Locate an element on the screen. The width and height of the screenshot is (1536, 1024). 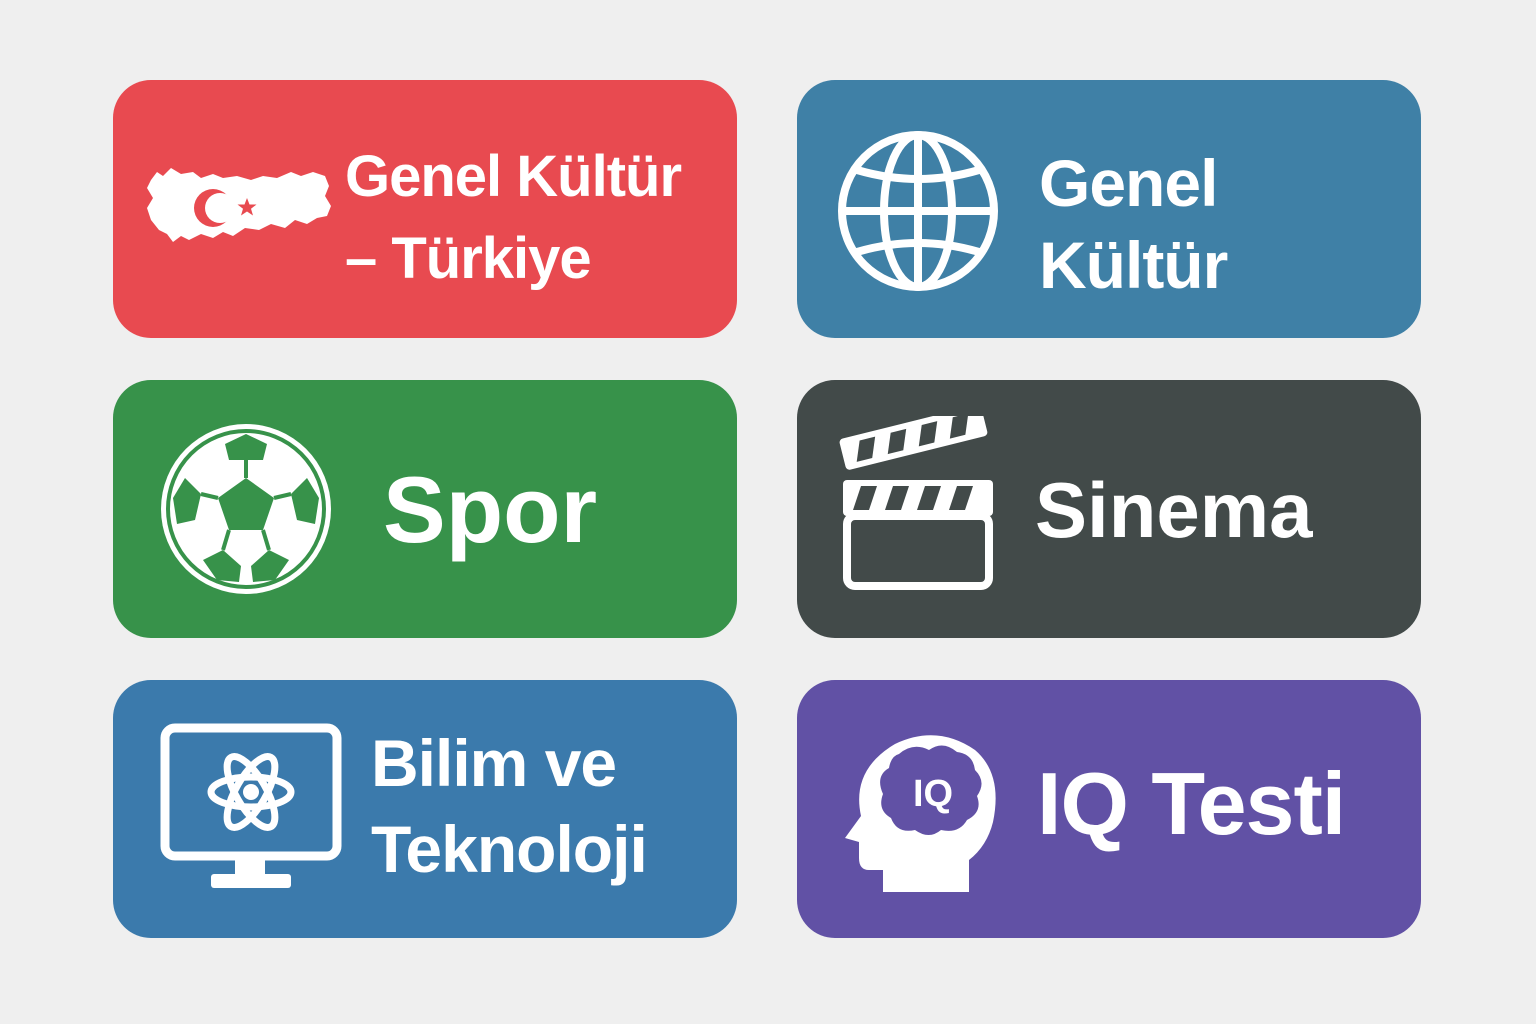
category-card-genel-kultur-turkiye: Genel Kültür – Türkiye is located at coordinates (425, 209).